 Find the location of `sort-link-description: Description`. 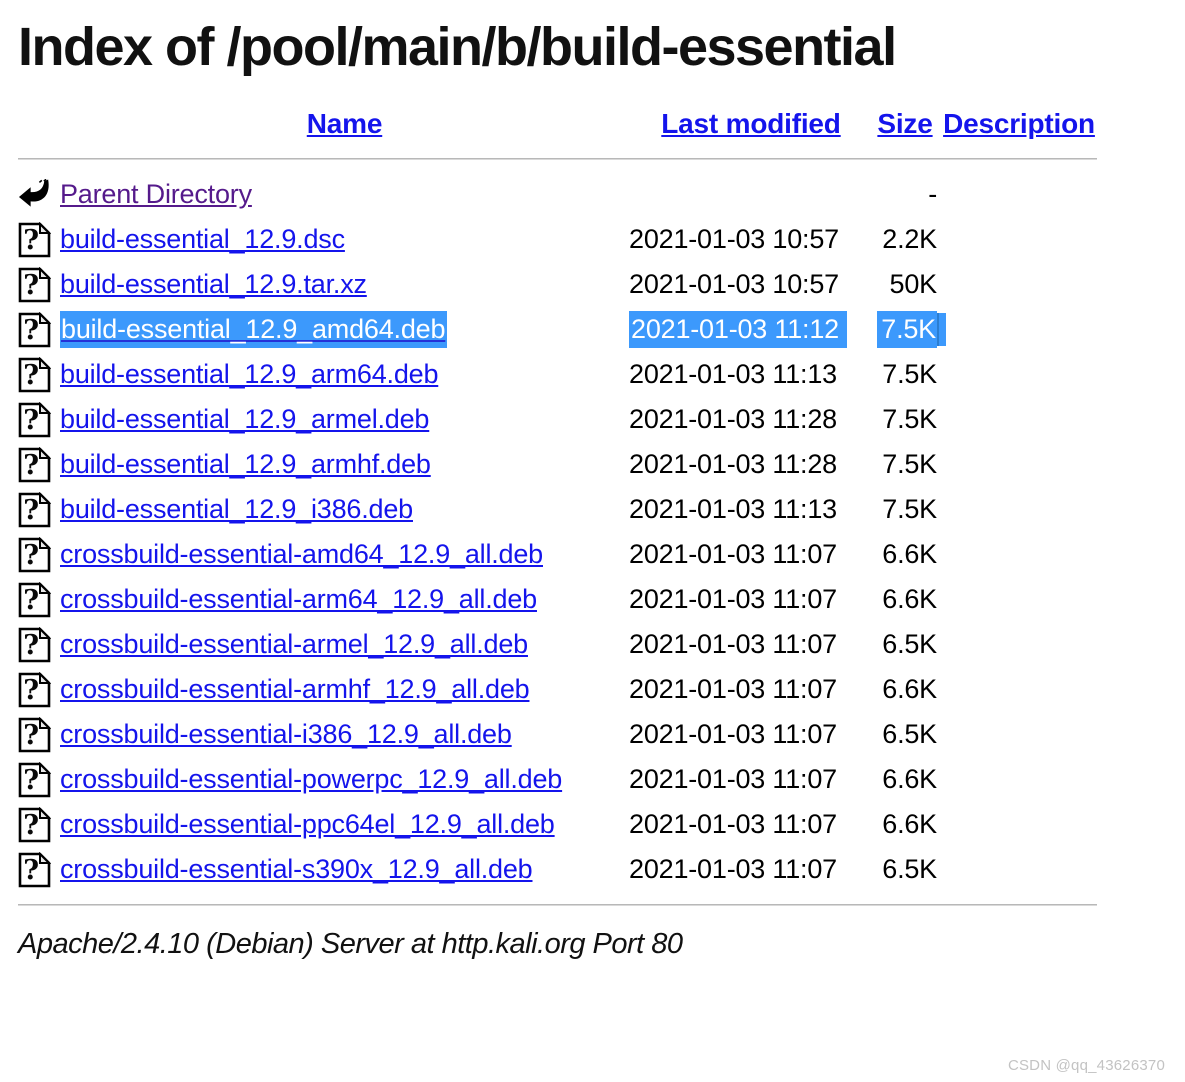

sort-link-description: Description is located at coordinates (1019, 123).